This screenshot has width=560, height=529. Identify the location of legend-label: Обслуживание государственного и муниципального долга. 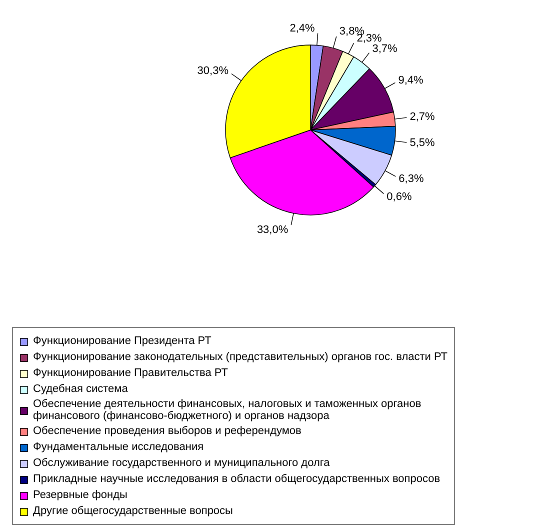
(181, 463).